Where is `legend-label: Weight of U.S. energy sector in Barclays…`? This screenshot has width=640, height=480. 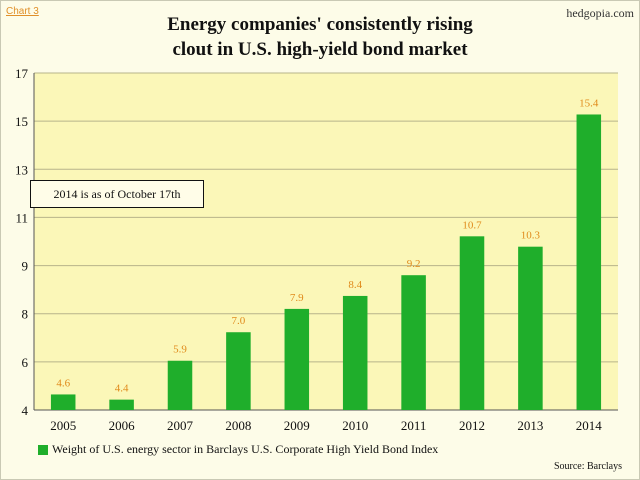 legend-label: Weight of U.S. energy sector in Barclays… is located at coordinates (245, 449).